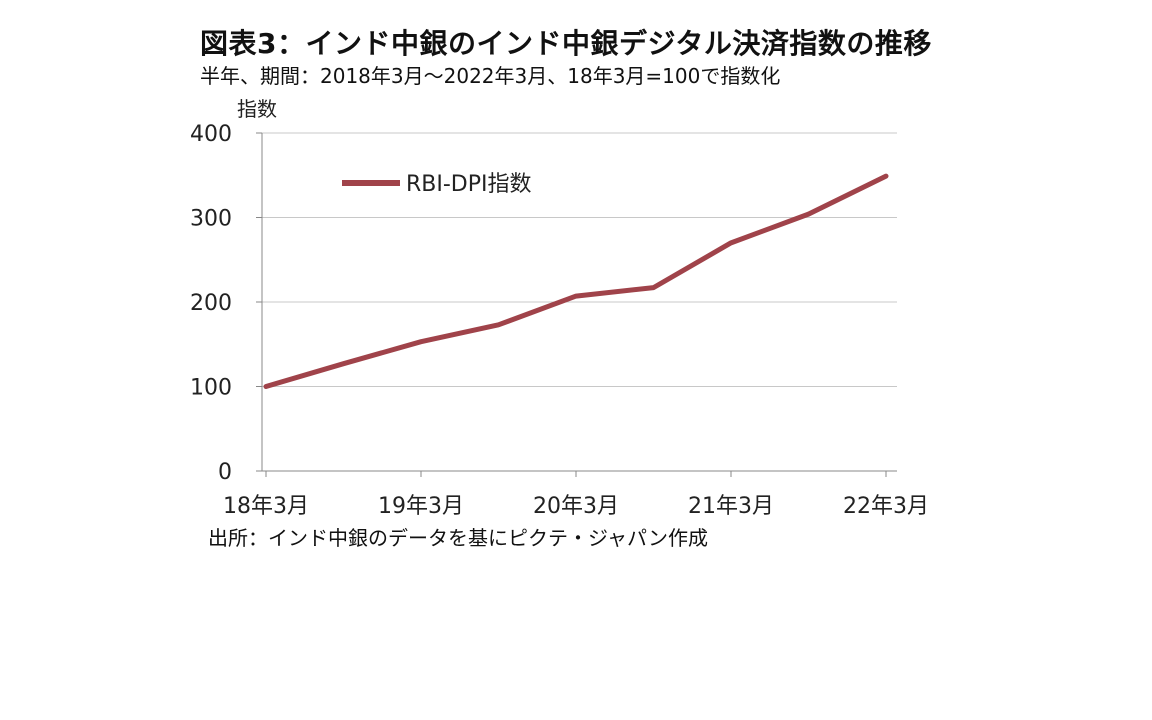 The width and height of the screenshot is (1152, 720). What do you see at coordinates (266, 506) in the screenshot?
I see `x-tick-label: 18年3月` at bounding box center [266, 506].